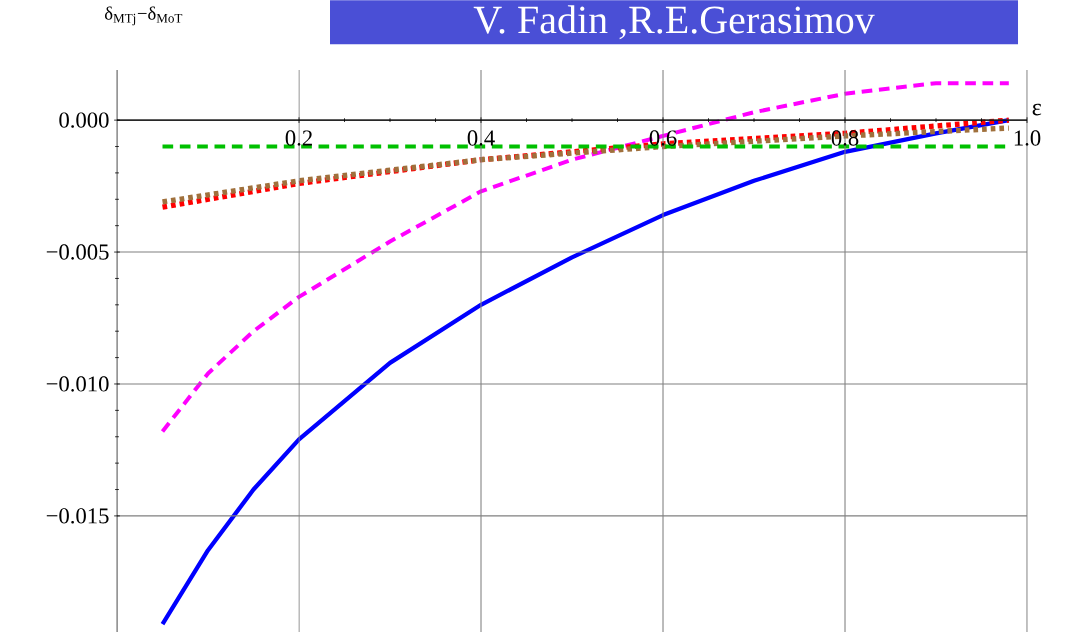 The image size is (1080, 632). I want to click on y-axis-title: δ$_{MTj}$−δ$_{MoT}$, so click(143, 16).